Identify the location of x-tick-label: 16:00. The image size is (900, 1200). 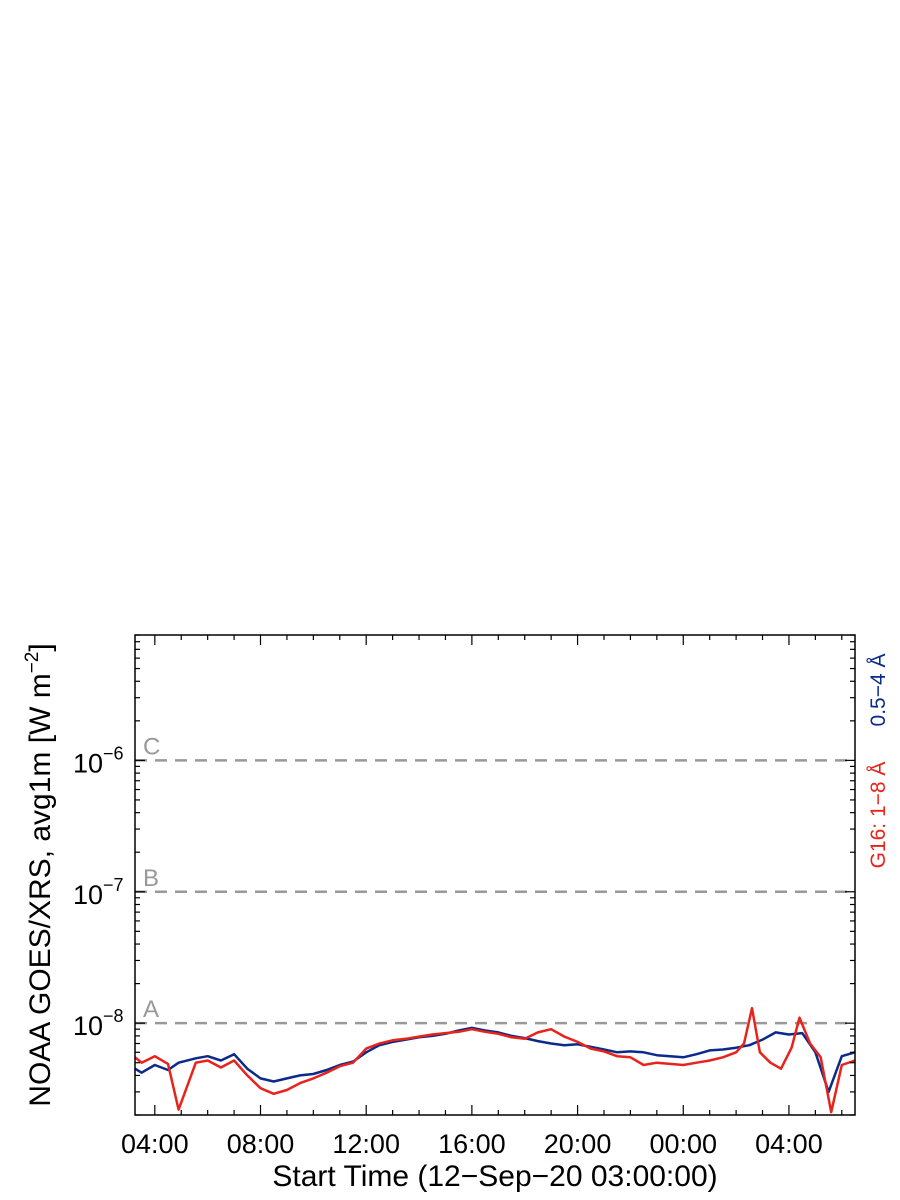
(472, 1144).